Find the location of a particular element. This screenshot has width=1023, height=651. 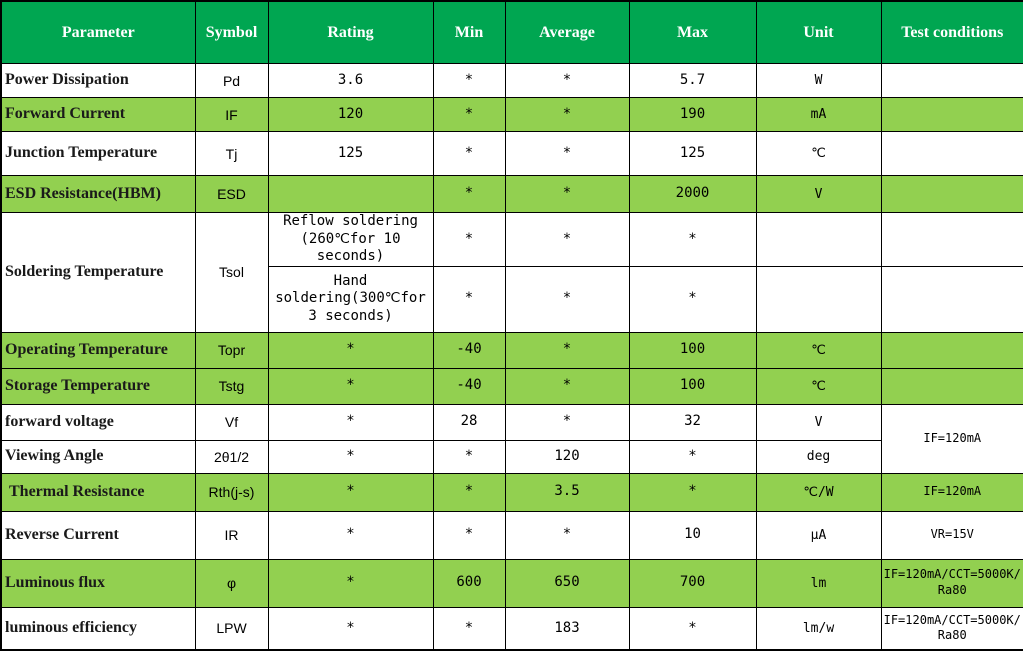

column-header-test-conditions: Test conditions is located at coordinates (951, 32).